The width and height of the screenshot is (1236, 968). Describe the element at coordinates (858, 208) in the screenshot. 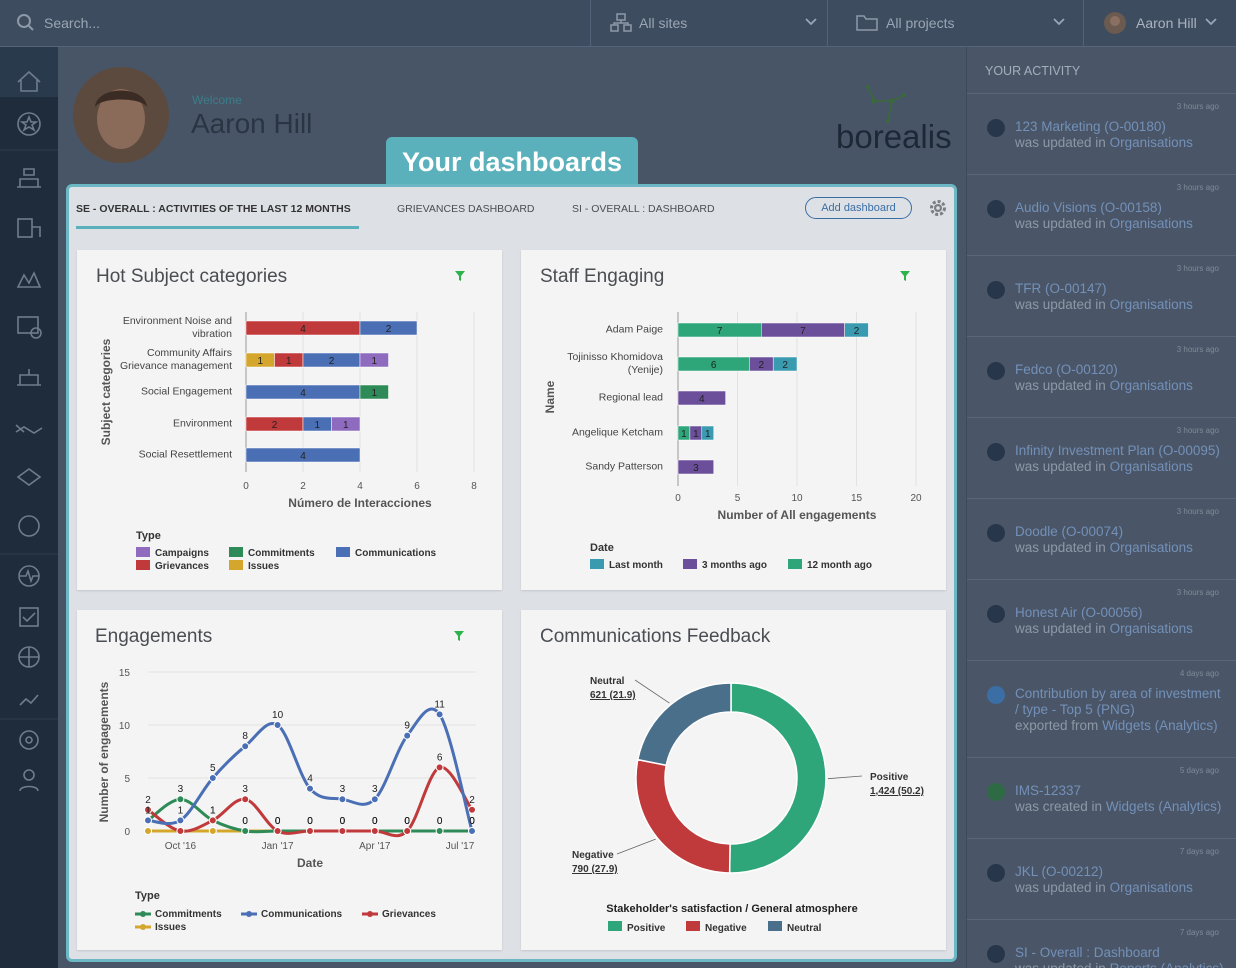

I see `add-dashboard-button: Add dashboard` at that location.